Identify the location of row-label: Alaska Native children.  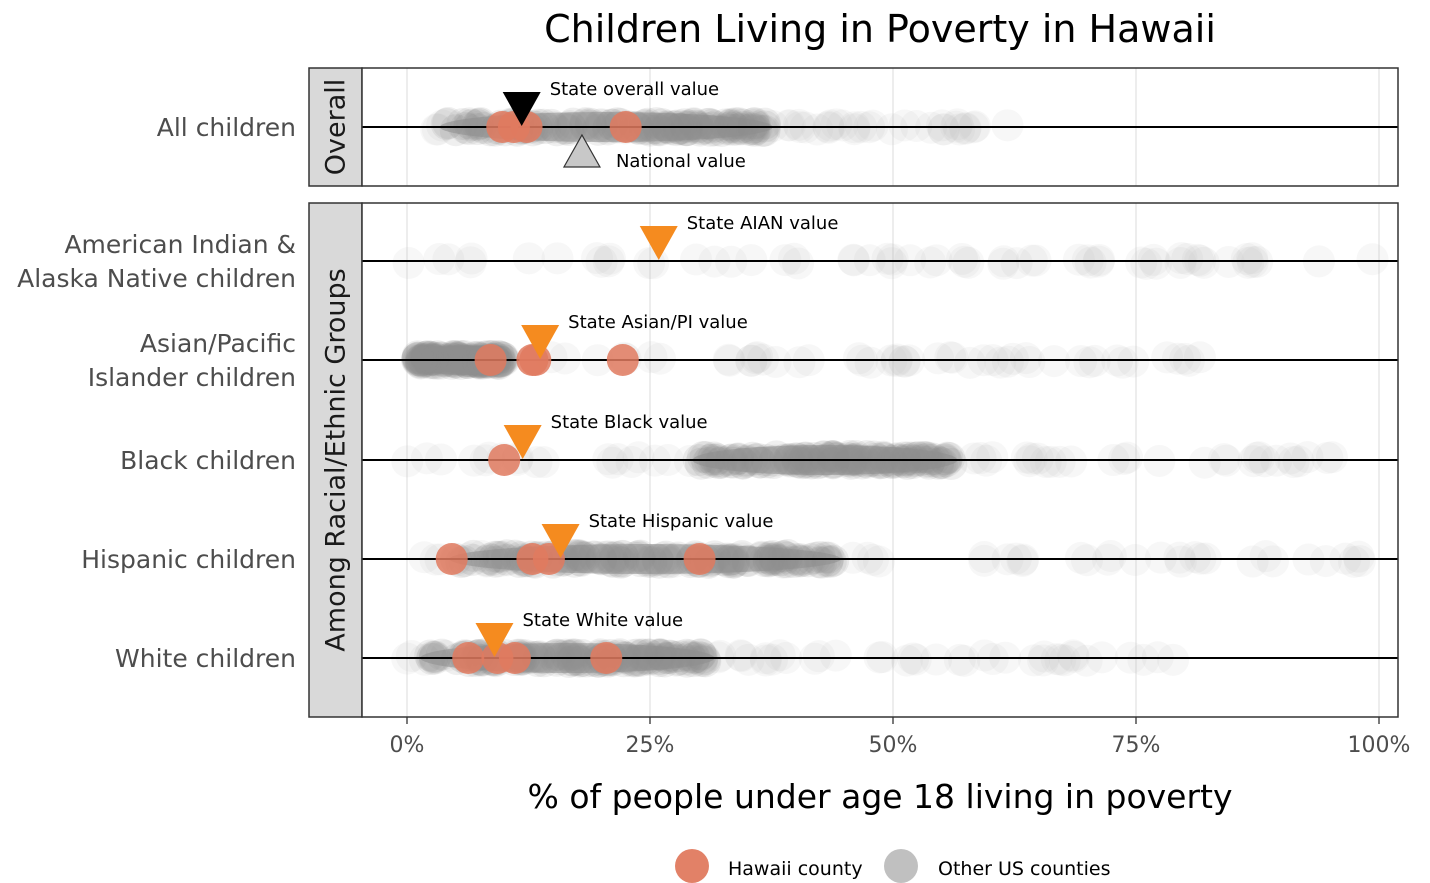
(156, 278).